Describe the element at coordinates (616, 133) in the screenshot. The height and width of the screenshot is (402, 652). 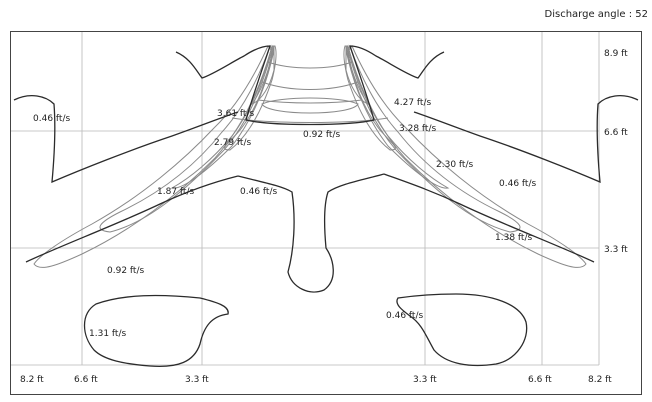
I see `y-tick-label: 6.6 ft` at that location.